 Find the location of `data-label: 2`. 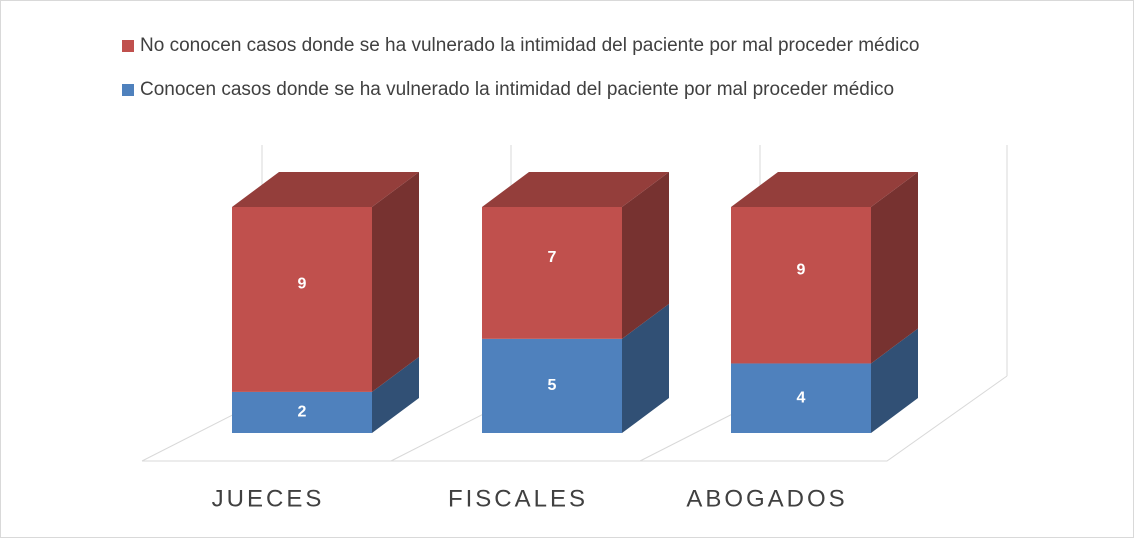

data-label: 2 is located at coordinates (302, 412).